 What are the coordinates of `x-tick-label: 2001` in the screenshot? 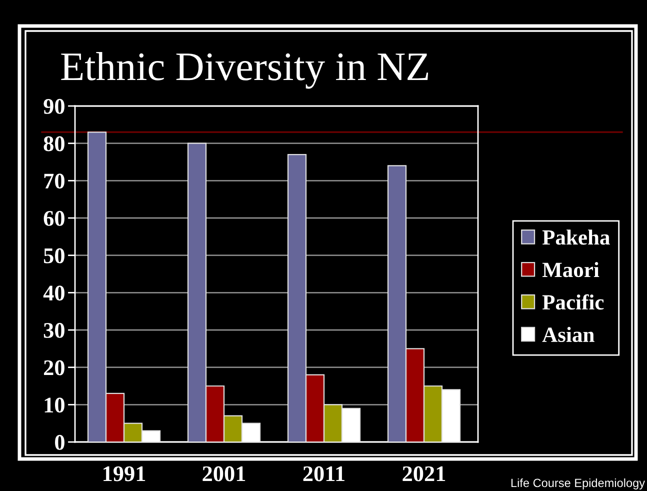 It's located at (224, 474).